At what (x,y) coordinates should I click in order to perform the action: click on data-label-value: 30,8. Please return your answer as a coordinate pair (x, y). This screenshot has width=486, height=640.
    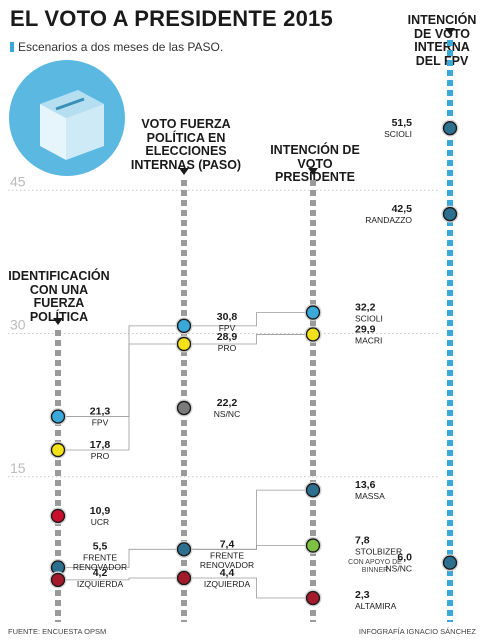
    Looking at the image, I should click on (227, 317).